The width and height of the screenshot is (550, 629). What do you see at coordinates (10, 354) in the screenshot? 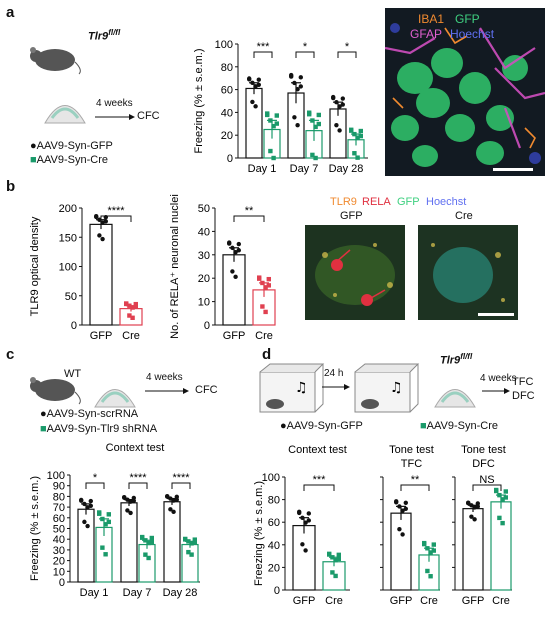
I see `panel-label-c: c` at bounding box center [10, 354].